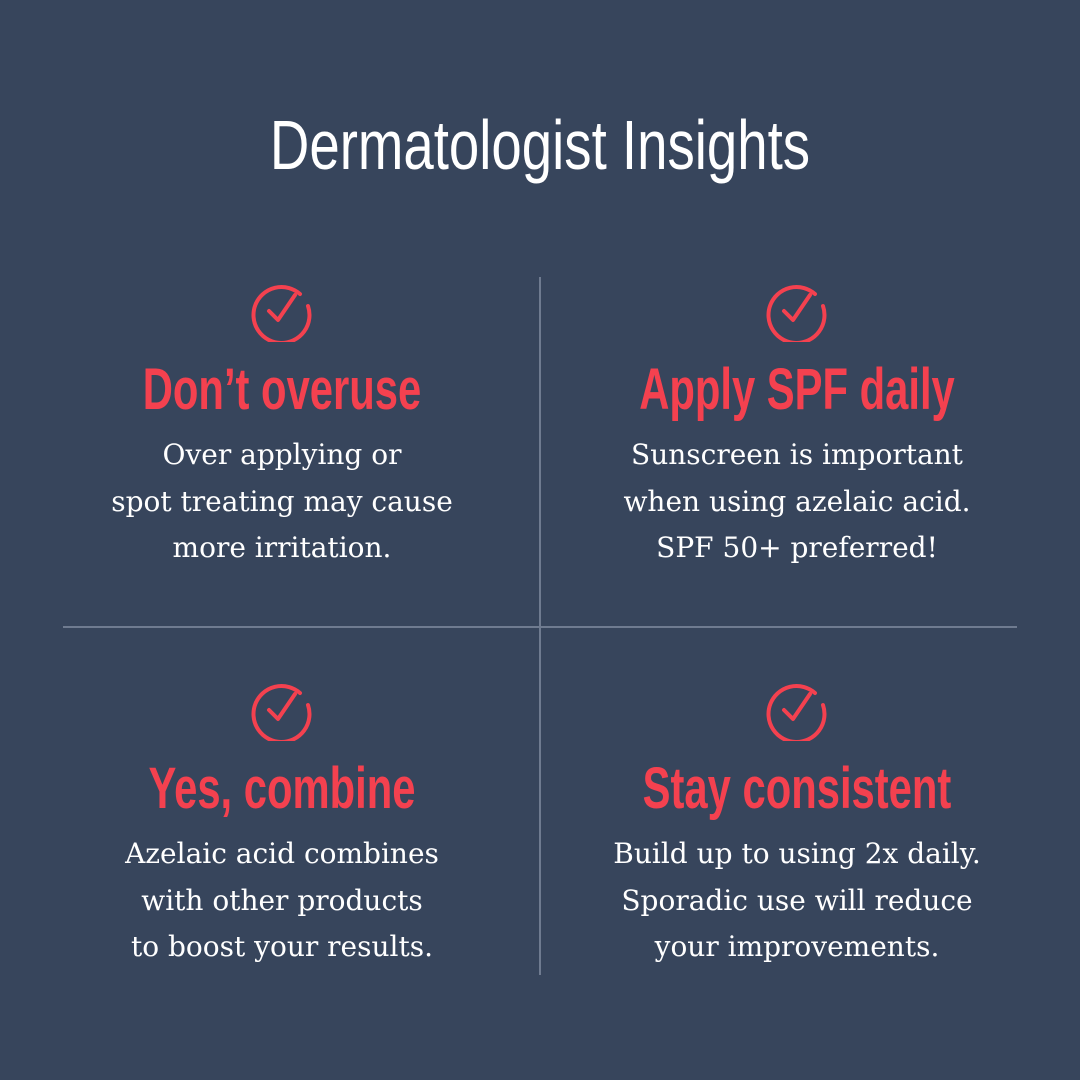 This screenshot has height=1080, width=1080. What do you see at coordinates (282, 788) in the screenshot?
I see `tip-heading: Yes, combine` at bounding box center [282, 788].